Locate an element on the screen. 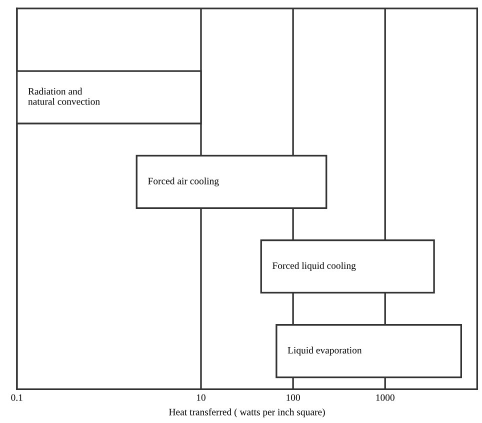 The image size is (482, 423). y-tick-label: Radiation and natural convection is located at coordinates (64, 96).